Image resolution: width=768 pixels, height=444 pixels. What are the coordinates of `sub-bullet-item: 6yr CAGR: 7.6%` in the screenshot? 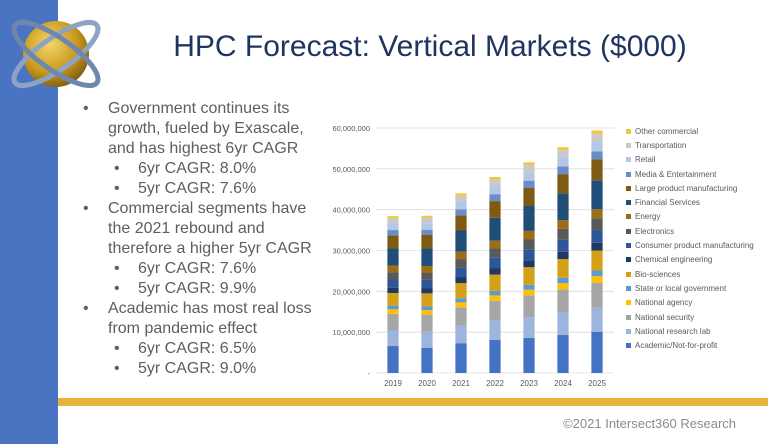 It's located at (200, 269).